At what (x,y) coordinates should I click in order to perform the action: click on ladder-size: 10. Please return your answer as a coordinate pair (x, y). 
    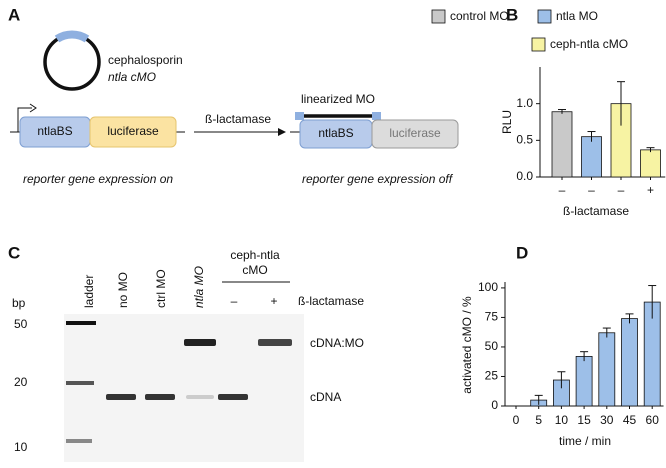
    Looking at the image, I should click on (21, 447).